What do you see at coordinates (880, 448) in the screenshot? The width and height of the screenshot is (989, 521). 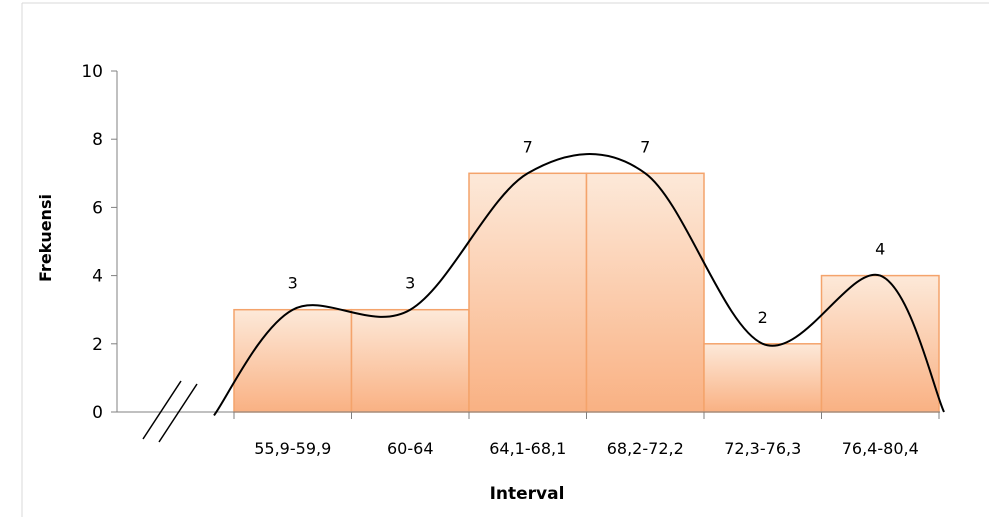 I see `x-tick-label: 76,4-80,4` at bounding box center [880, 448].